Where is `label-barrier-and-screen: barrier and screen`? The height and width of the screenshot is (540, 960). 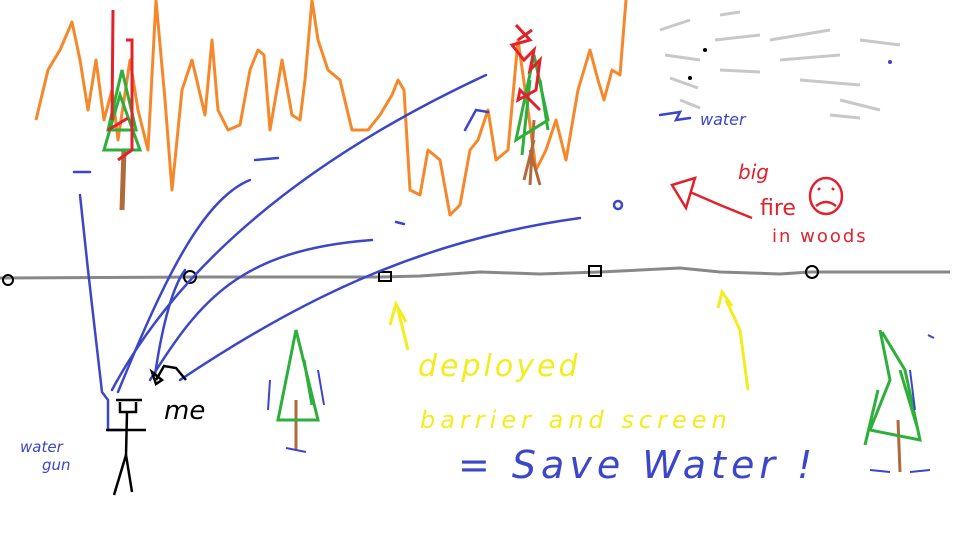
label-barrier-and-screen: barrier and screen is located at coordinates (576, 420).